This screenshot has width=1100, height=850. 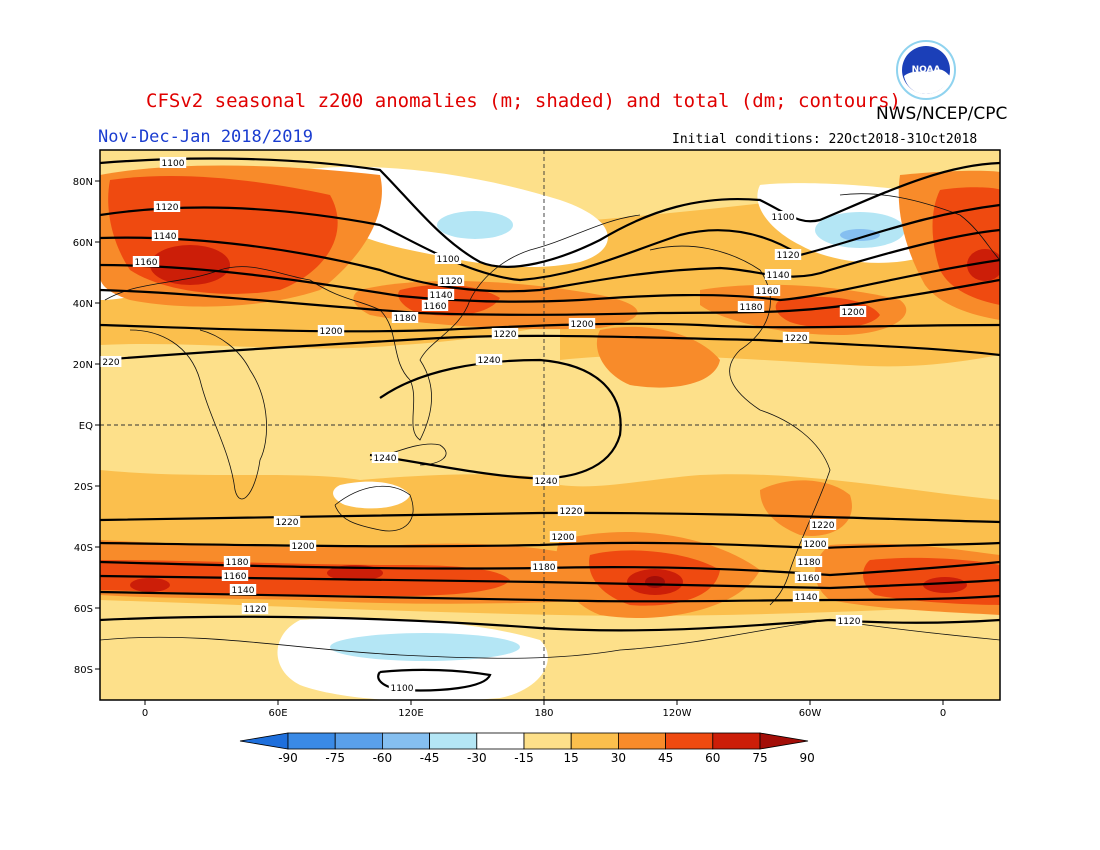 What do you see at coordinates (83, 182) in the screenshot?
I see `lat-tick-label: 80N` at bounding box center [83, 182].